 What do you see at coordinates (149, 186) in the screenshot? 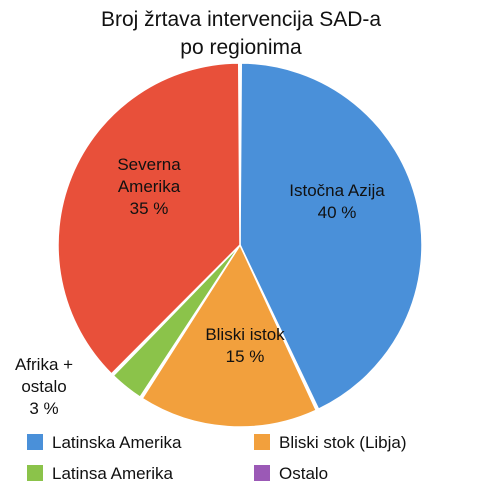
I see `slice-label: Amerika` at bounding box center [149, 186].